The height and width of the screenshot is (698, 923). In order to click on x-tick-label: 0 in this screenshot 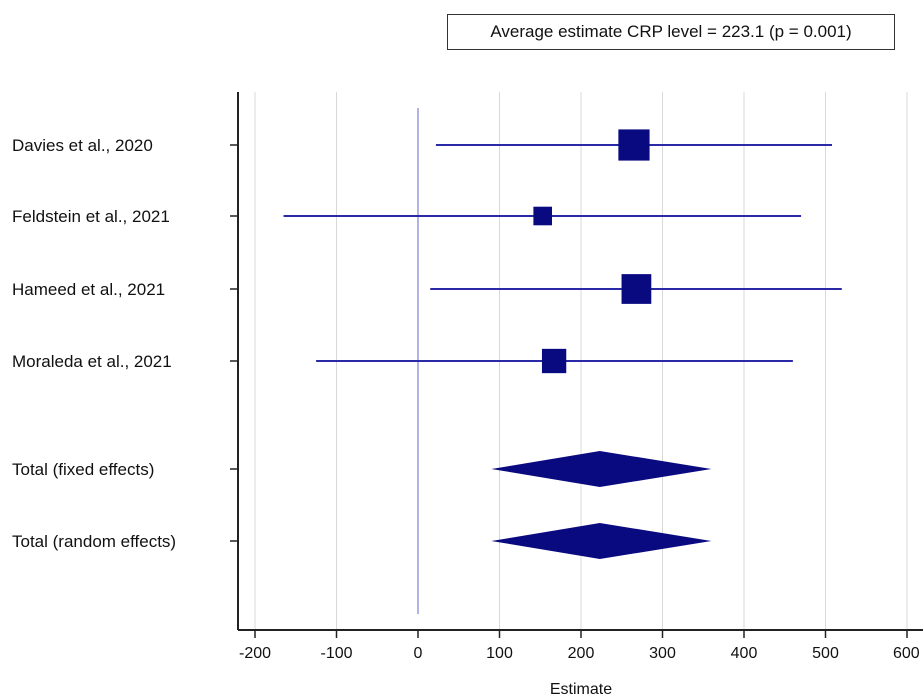, I will do `click(418, 653)`.